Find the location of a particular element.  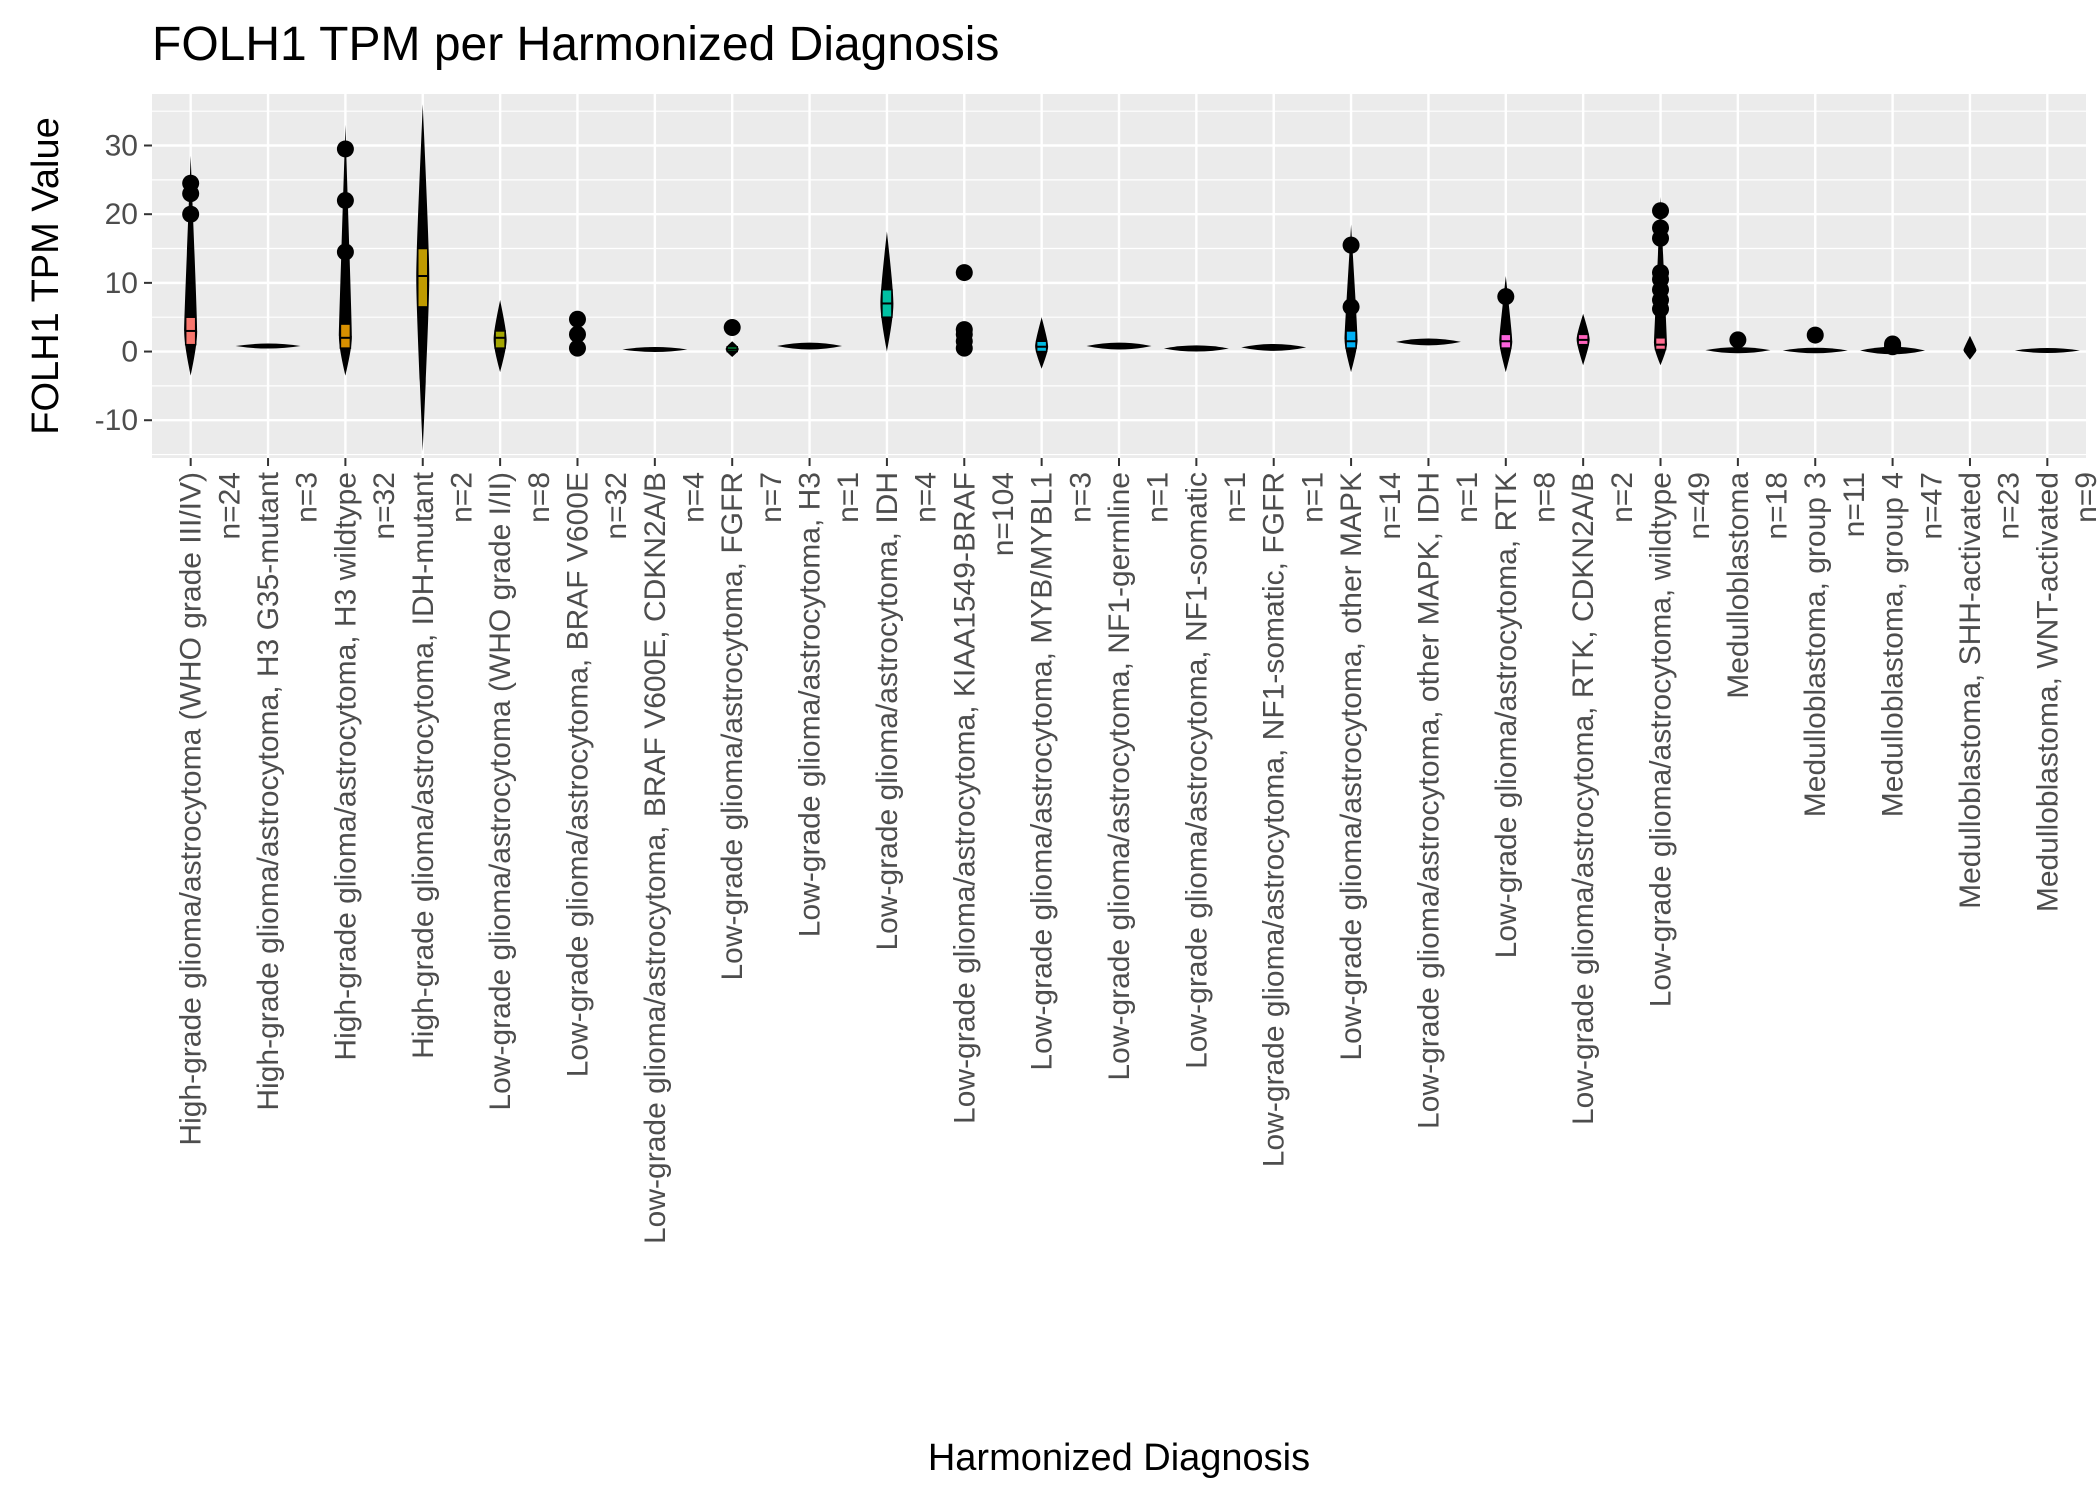

y-axis: -10 0 10 20 30 is located at coordinates (123, 283).